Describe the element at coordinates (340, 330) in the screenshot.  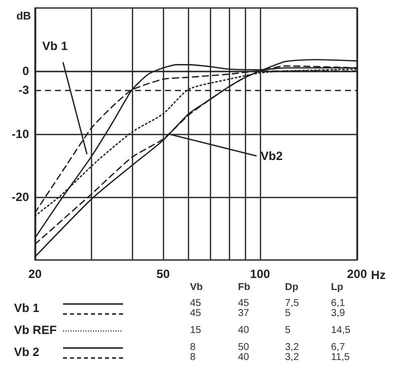
I see `text: 14,5` at that location.